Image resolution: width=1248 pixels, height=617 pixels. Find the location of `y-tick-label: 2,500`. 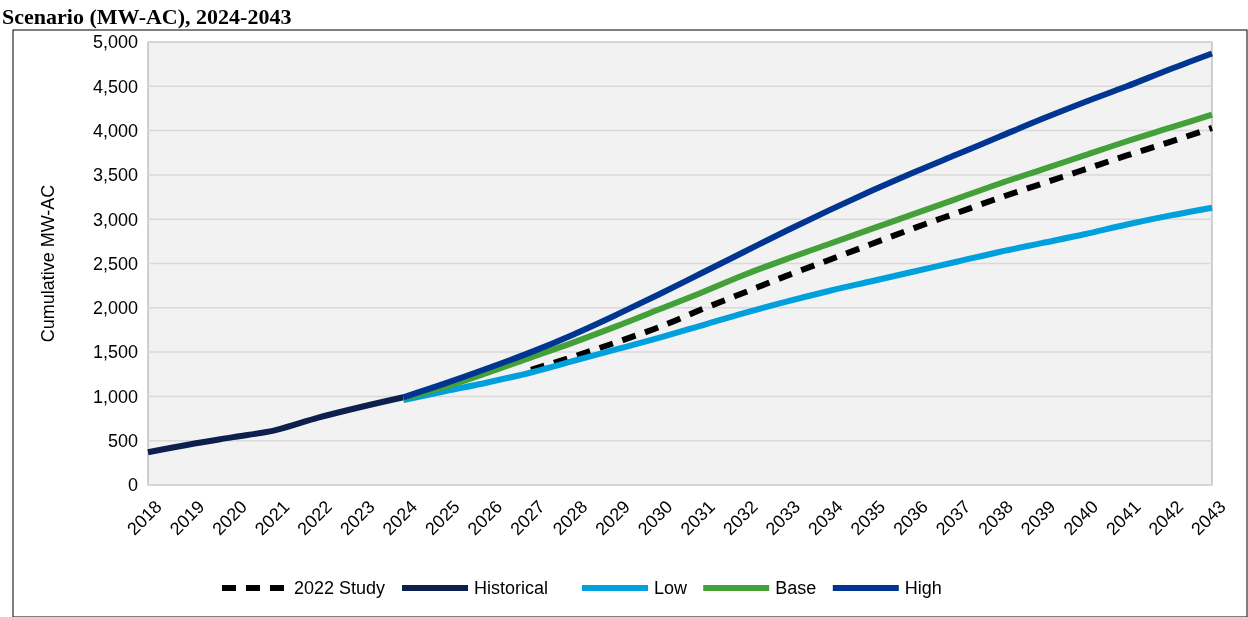

y-tick-label: 2,500 is located at coordinates (115, 263).